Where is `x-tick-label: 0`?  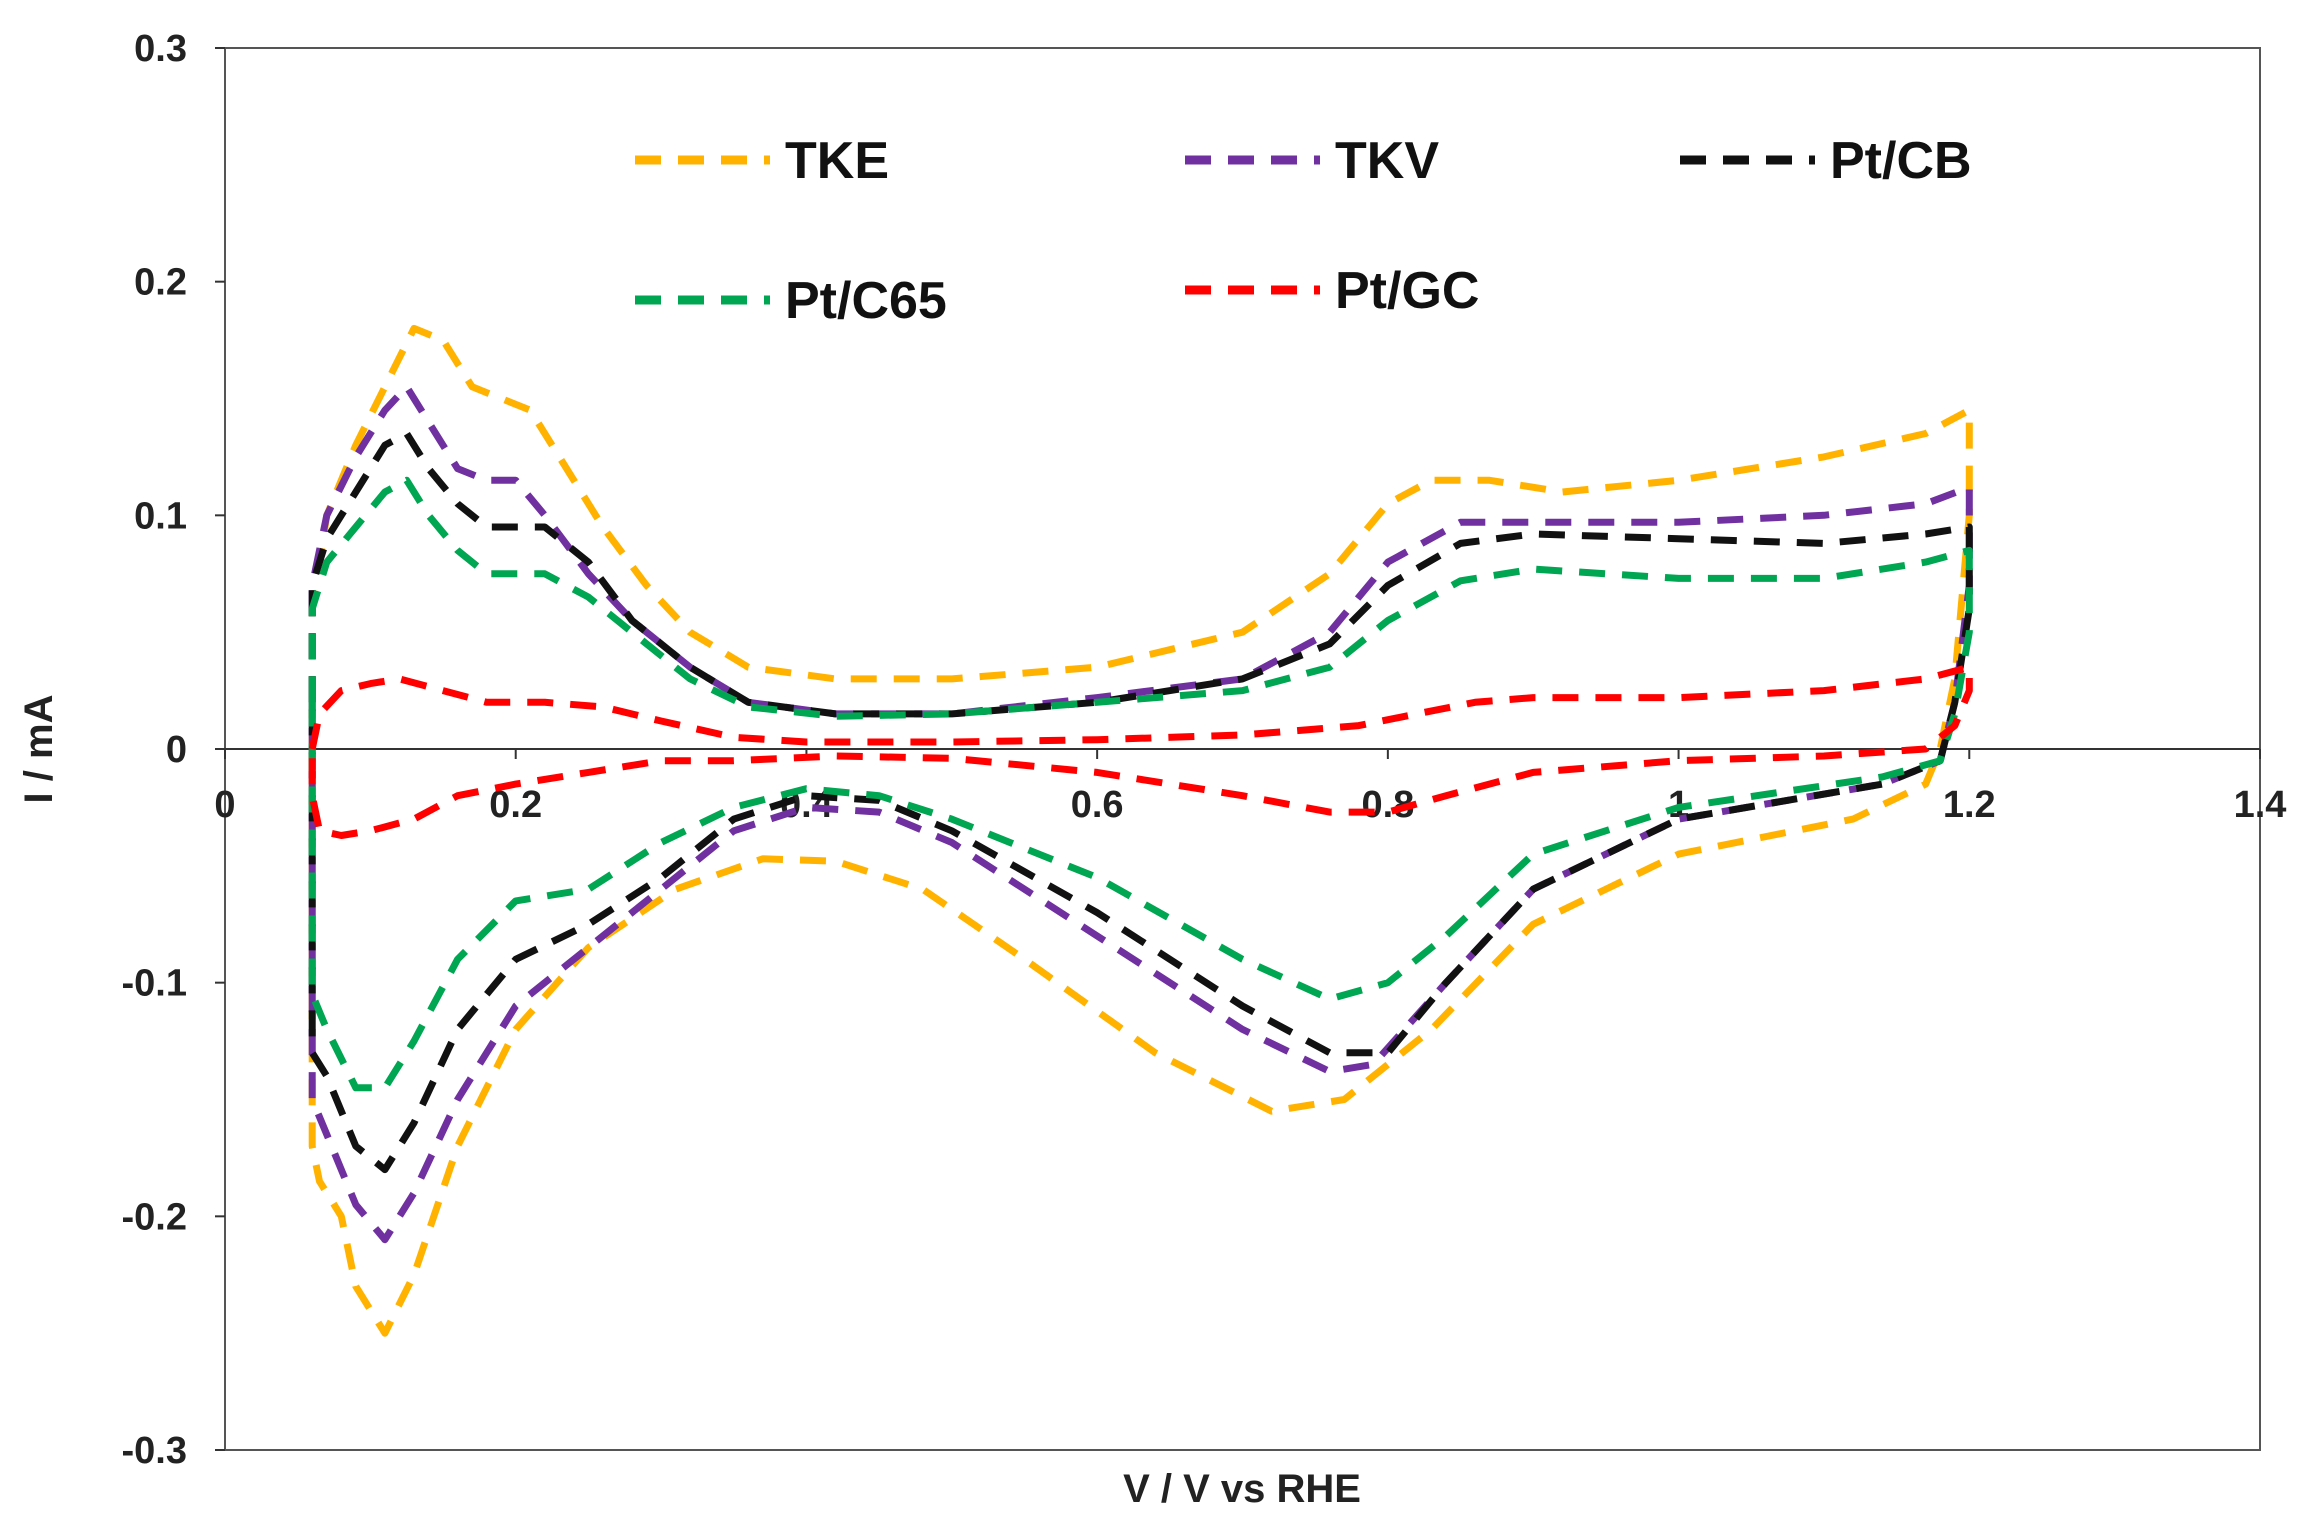 x-tick-label: 0 is located at coordinates (224, 805).